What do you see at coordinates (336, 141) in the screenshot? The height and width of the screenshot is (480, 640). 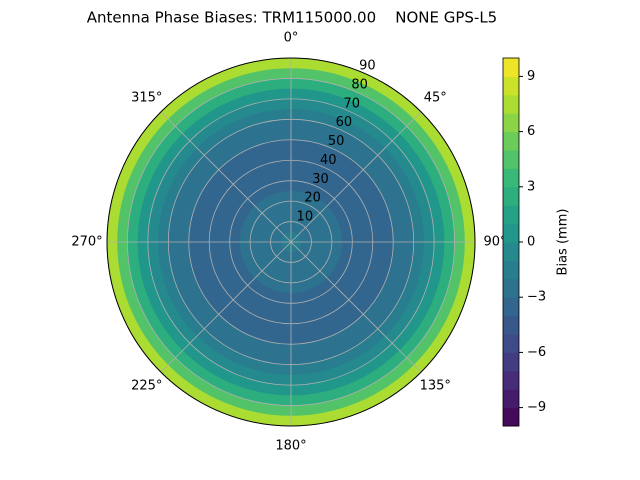 I see `r-tick-label: 50` at bounding box center [336, 141].